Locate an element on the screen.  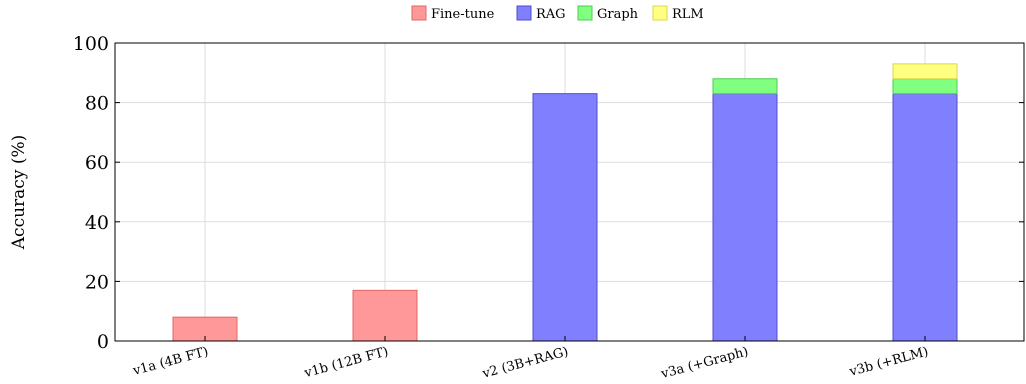
x-tick-label: v2 (3B+RAG) is located at coordinates (525, 363).